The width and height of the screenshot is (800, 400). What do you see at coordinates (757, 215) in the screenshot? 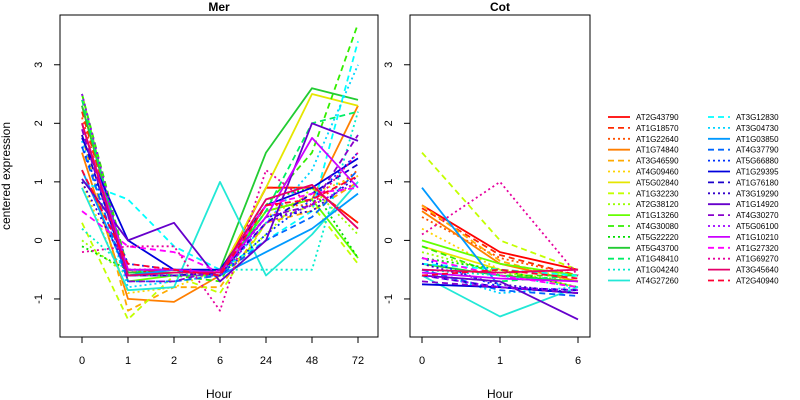
I see `legend-label: AT4G30270` at bounding box center [757, 215].